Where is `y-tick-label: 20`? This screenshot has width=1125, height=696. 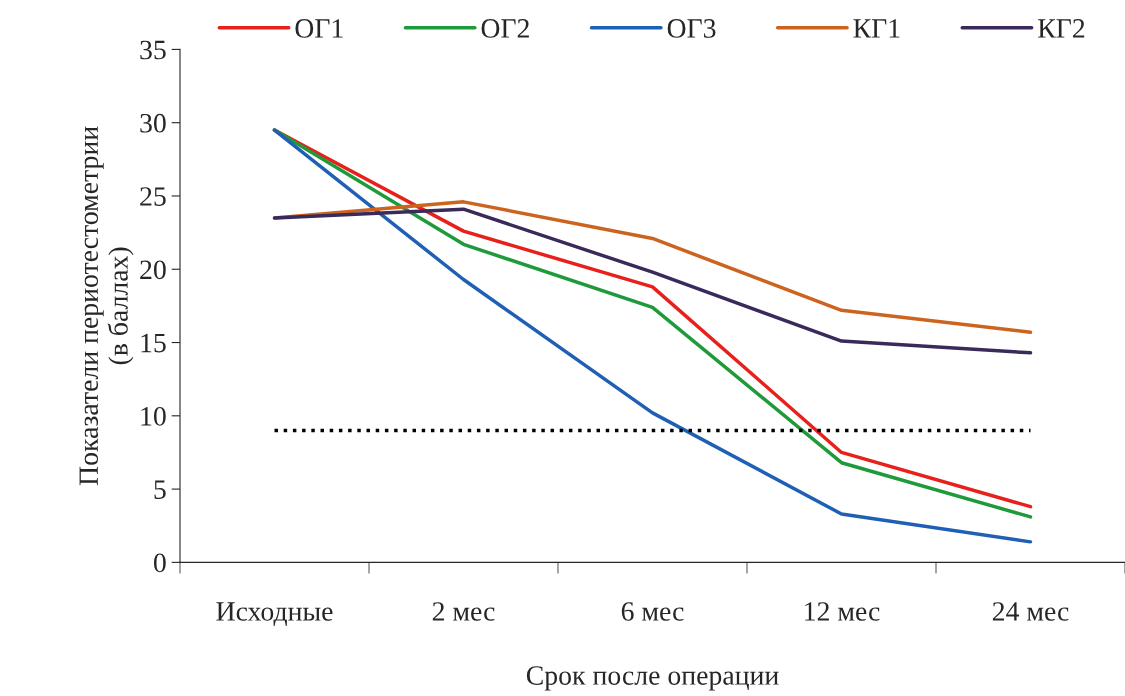
y-tick-label: 20 is located at coordinates (153, 270).